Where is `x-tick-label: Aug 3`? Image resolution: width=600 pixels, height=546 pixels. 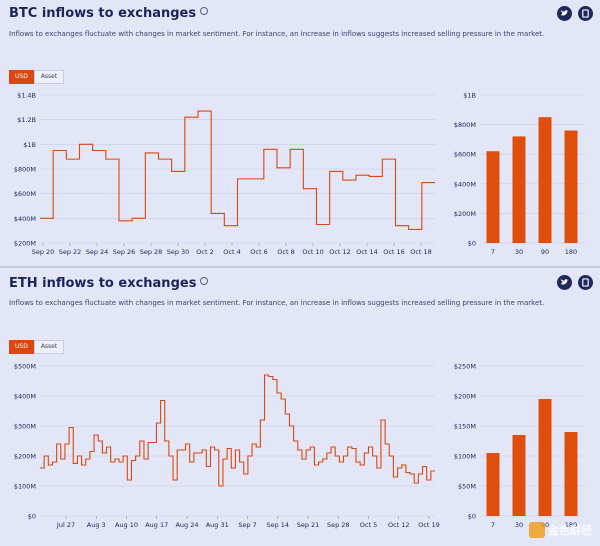
x-tick-label: Aug 3 is located at coordinates (96, 525).